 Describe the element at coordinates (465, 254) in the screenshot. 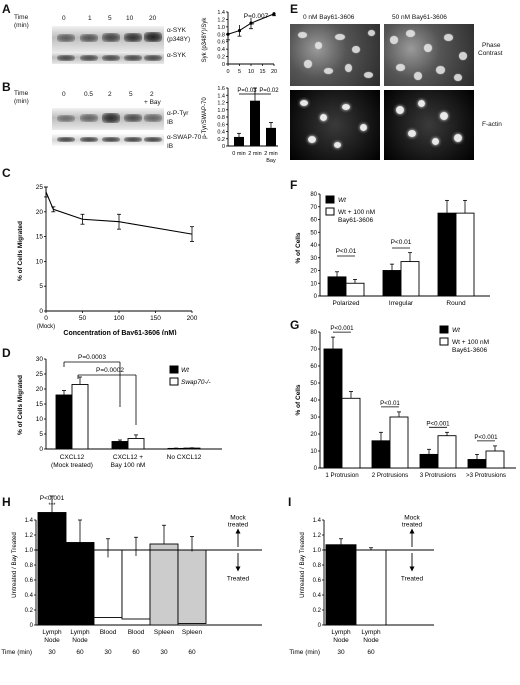

I see `panel-f-bar-bay` at that location.